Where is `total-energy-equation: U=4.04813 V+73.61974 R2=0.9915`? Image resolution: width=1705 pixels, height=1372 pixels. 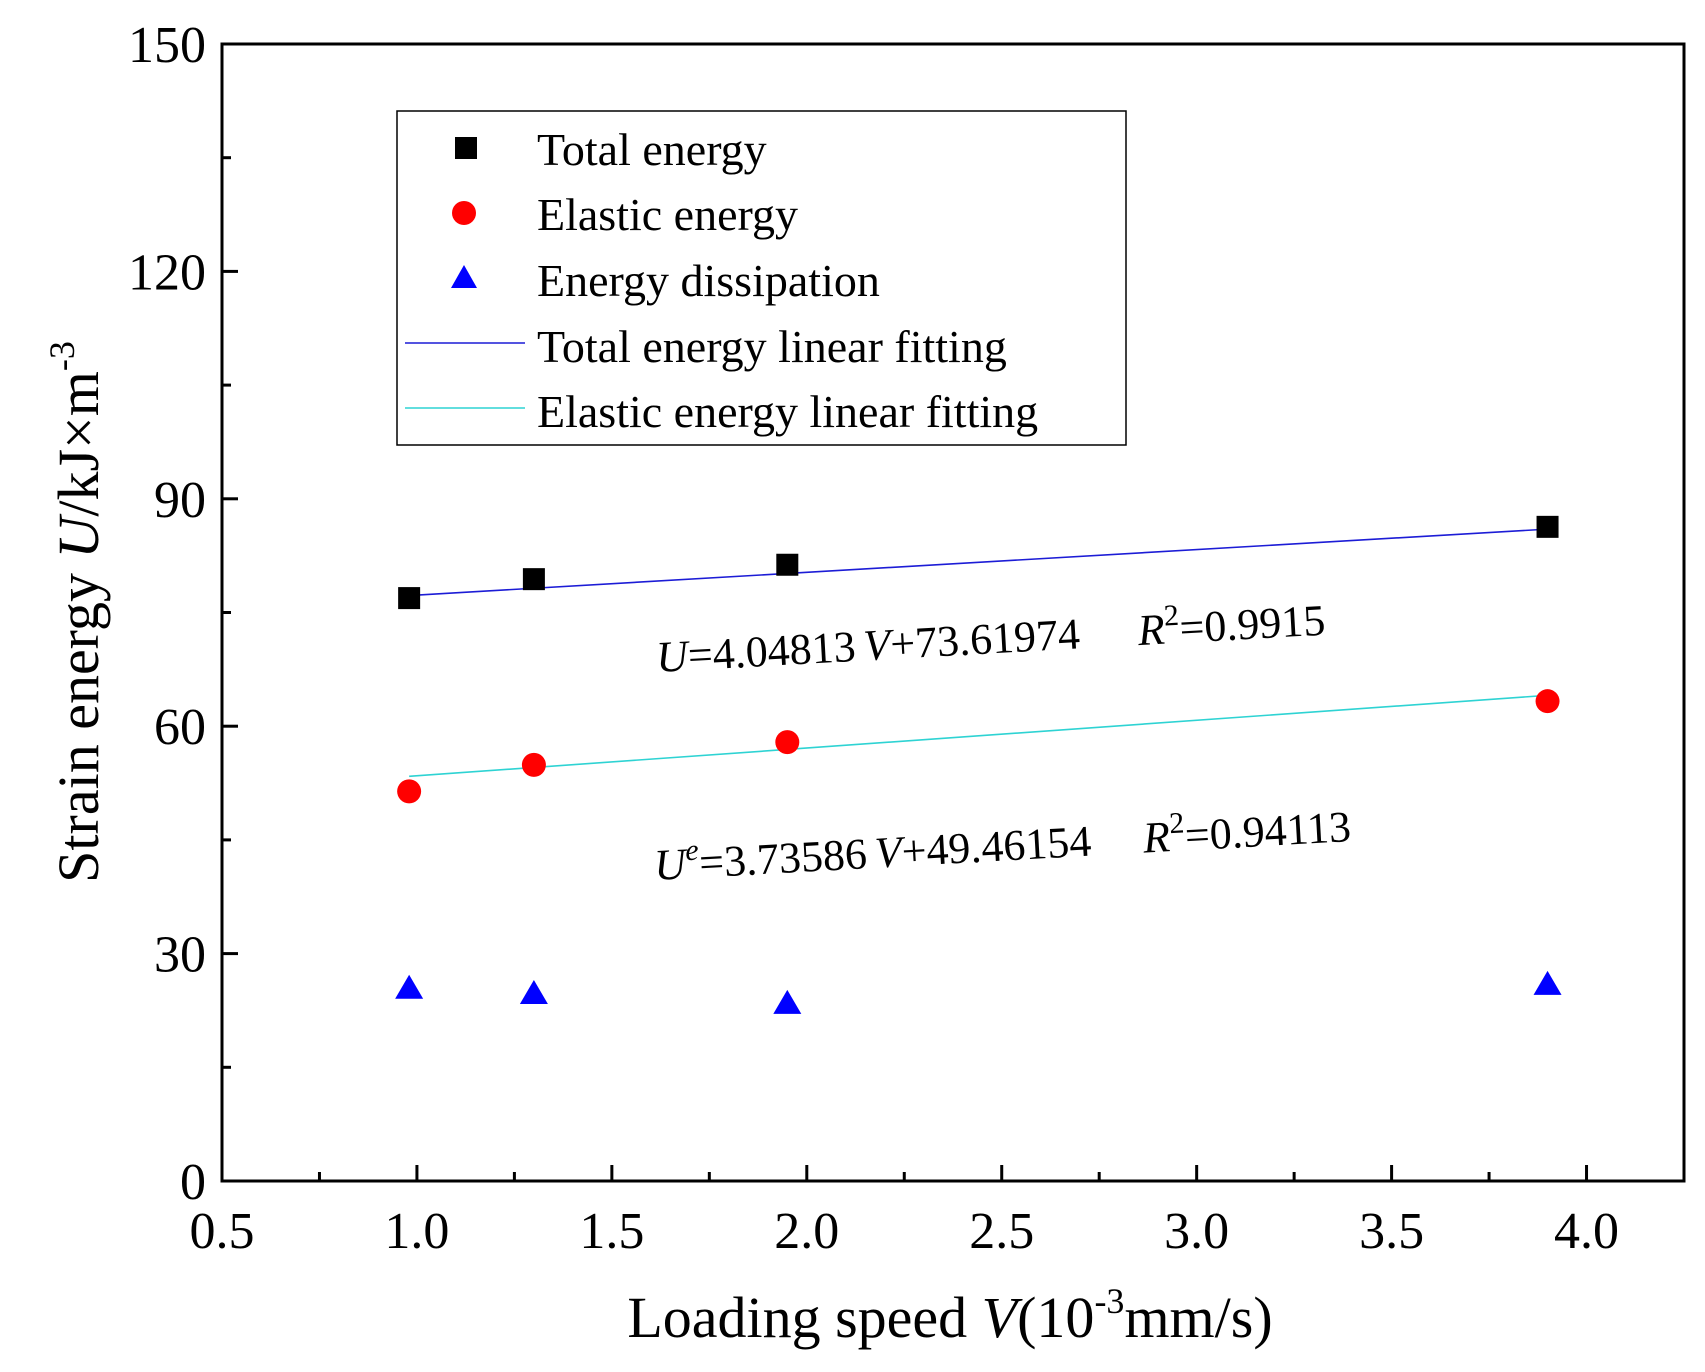
total-energy-equation: U=4.04813 V+73.61974 R2=0.9915 is located at coordinates (991, 636).